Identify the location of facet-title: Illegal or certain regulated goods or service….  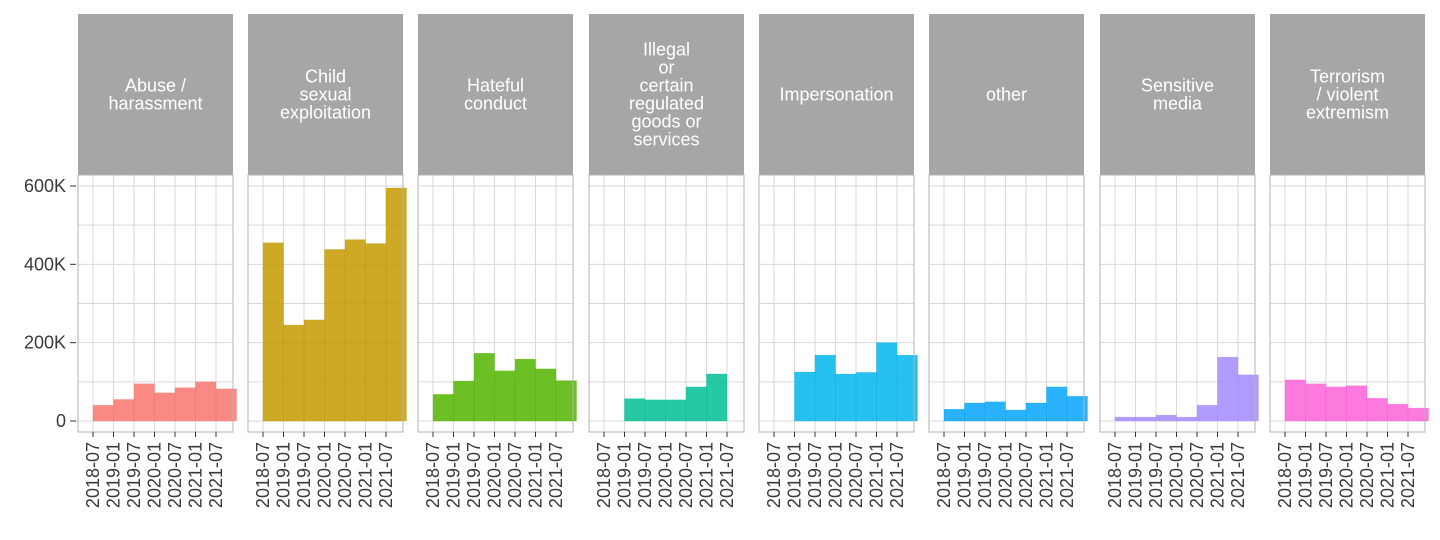
(666, 95).